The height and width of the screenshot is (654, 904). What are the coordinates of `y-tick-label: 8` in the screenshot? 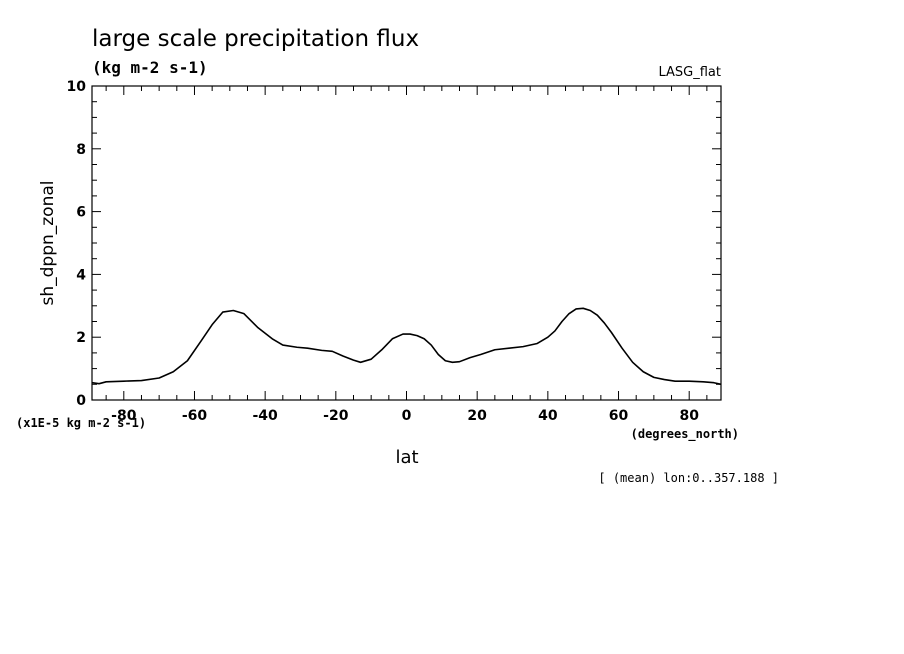 It's located at (81, 150).